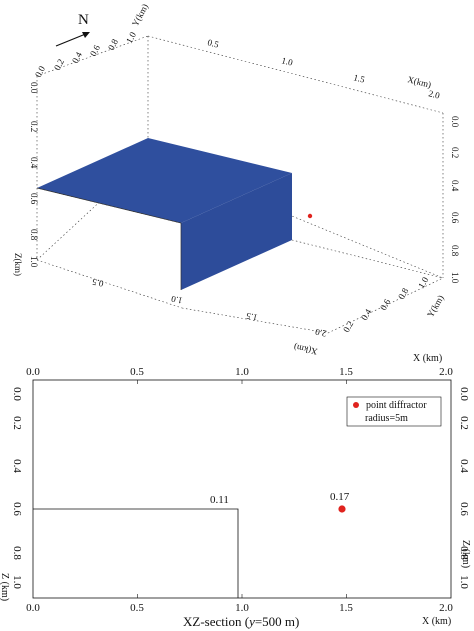 This screenshot has height=631, width=474. What do you see at coordinates (321, 333) in the screenshot?
I see `x-tick-front-3: 2.0` at bounding box center [321, 333].